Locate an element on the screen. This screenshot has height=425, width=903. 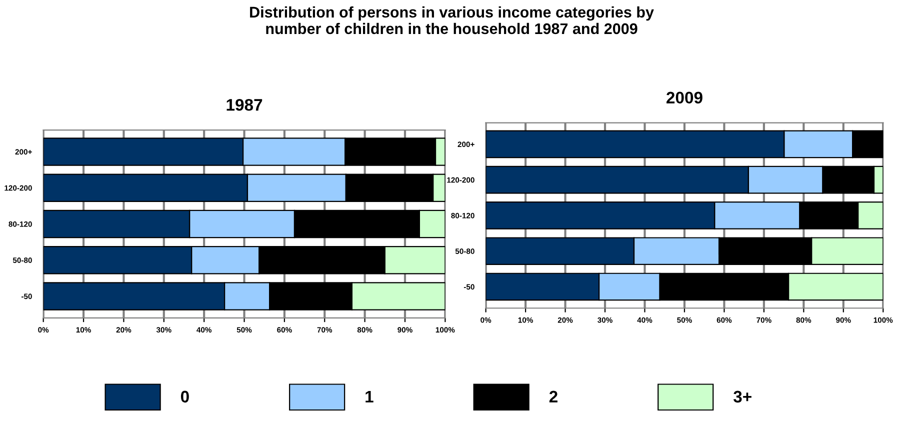
chart-subtitle: 1987 is located at coordinates (244, 104).